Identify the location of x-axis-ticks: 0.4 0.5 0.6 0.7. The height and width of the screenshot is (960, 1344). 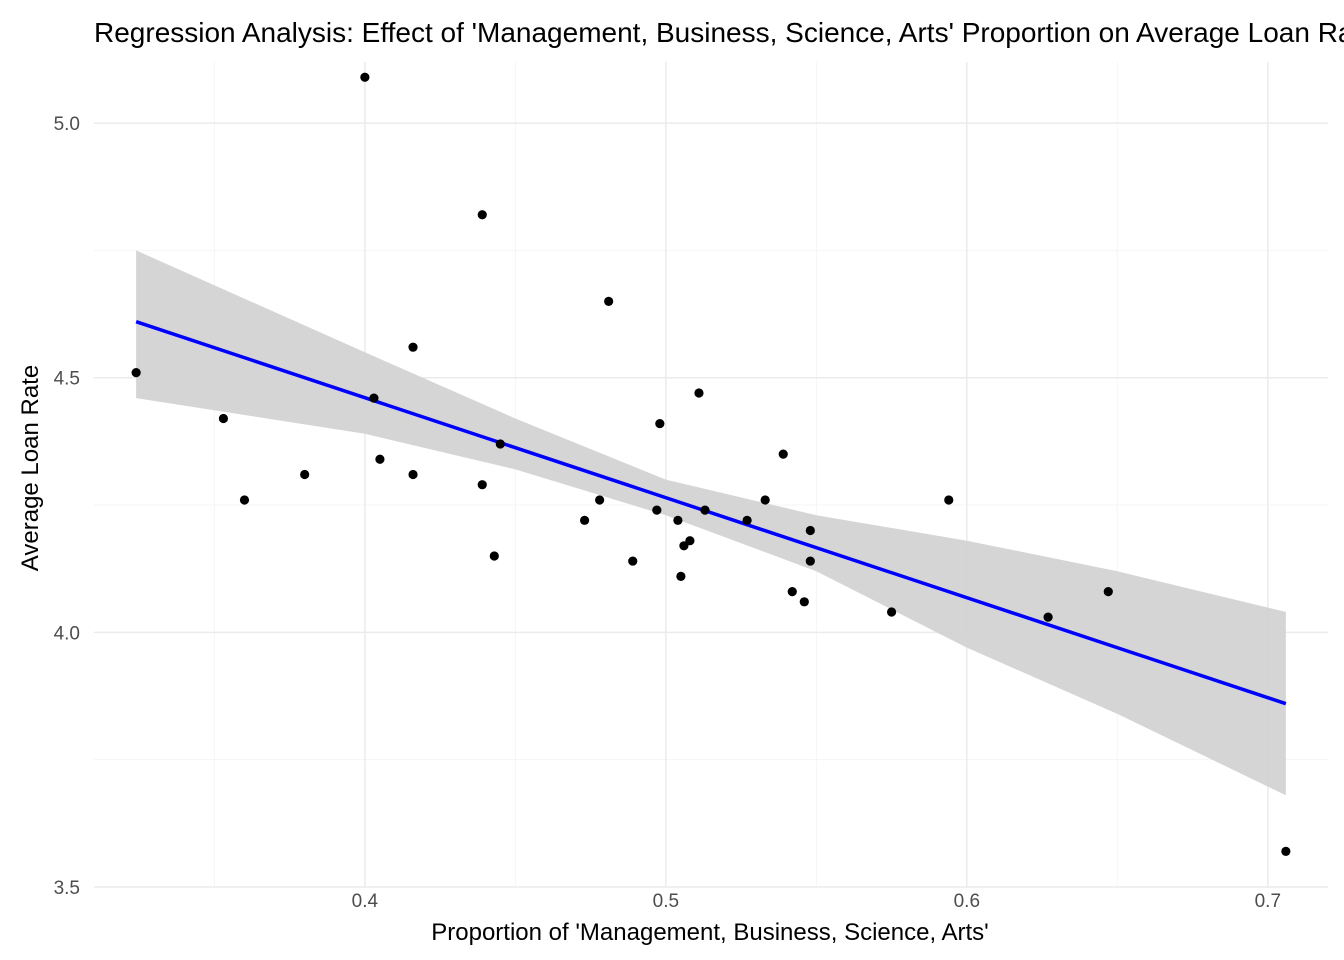
(816, 901).